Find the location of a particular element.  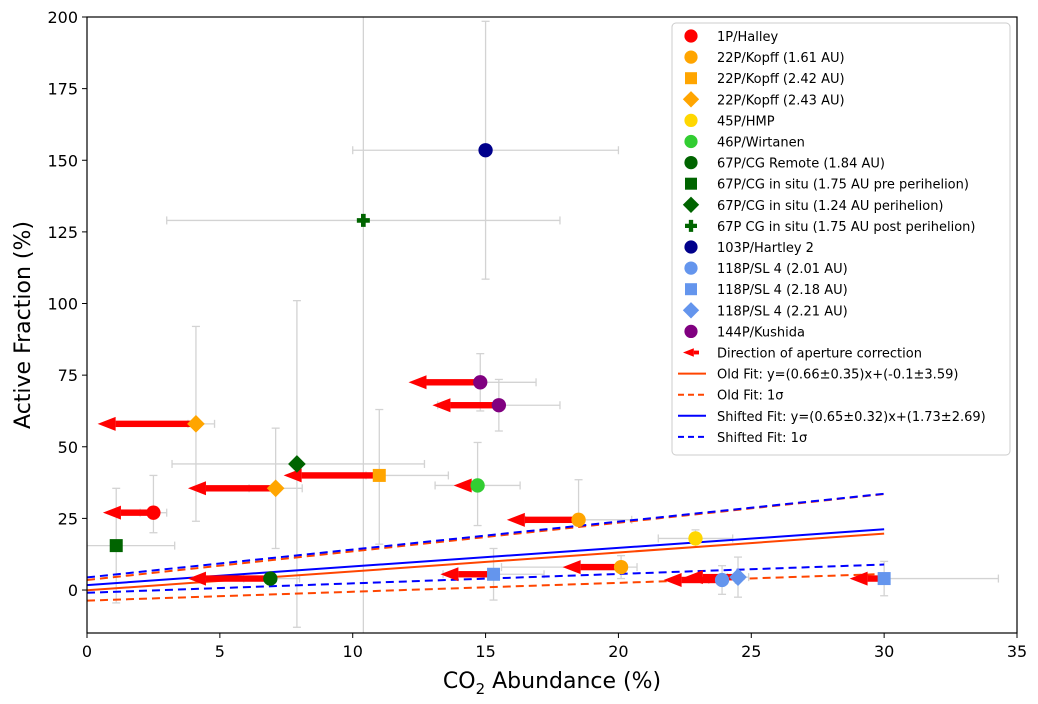

x-tick-label: 35 is located at coordinates (1017, 651).